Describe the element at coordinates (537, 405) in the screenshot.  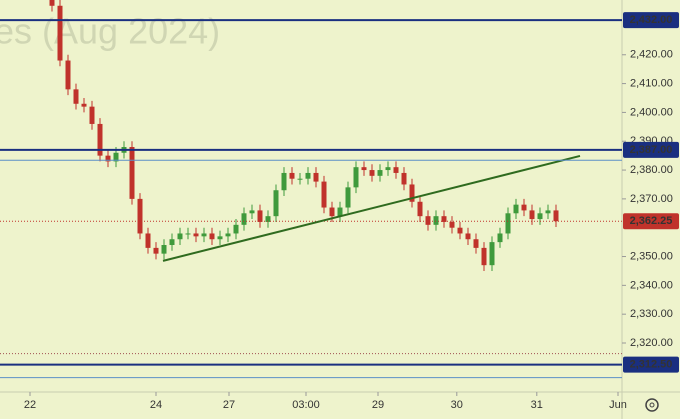
I see `x-tick-label: 31` at that location.